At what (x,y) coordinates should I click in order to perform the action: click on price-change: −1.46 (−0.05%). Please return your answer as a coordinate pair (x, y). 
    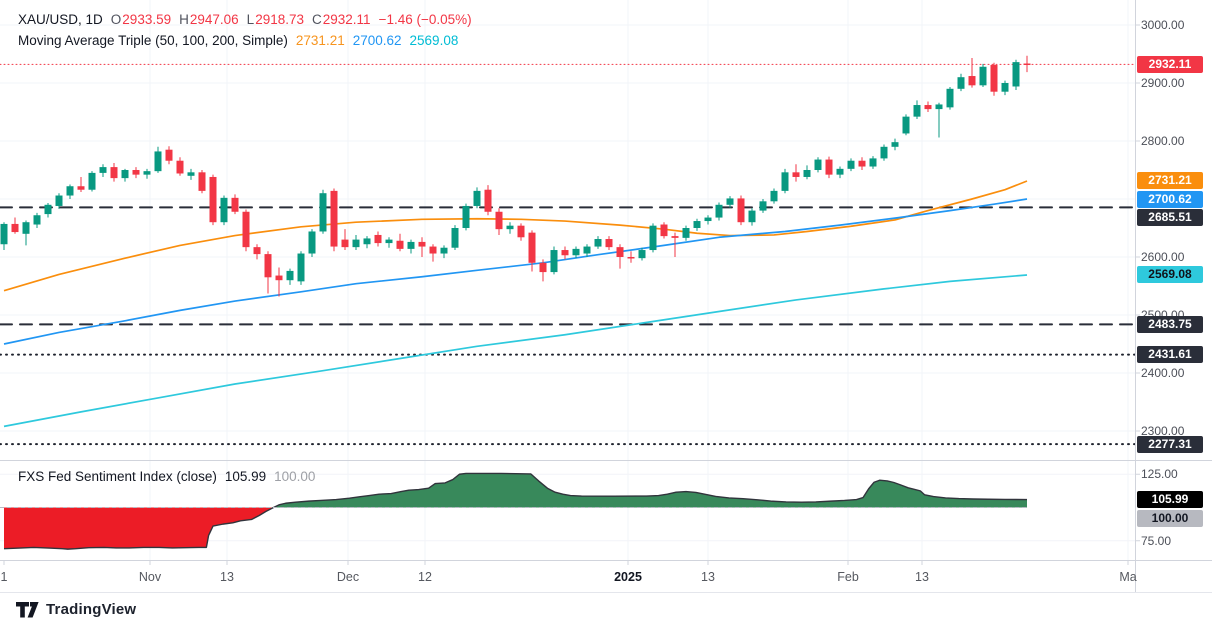
    Looking at the image, I should click on (425, 19).